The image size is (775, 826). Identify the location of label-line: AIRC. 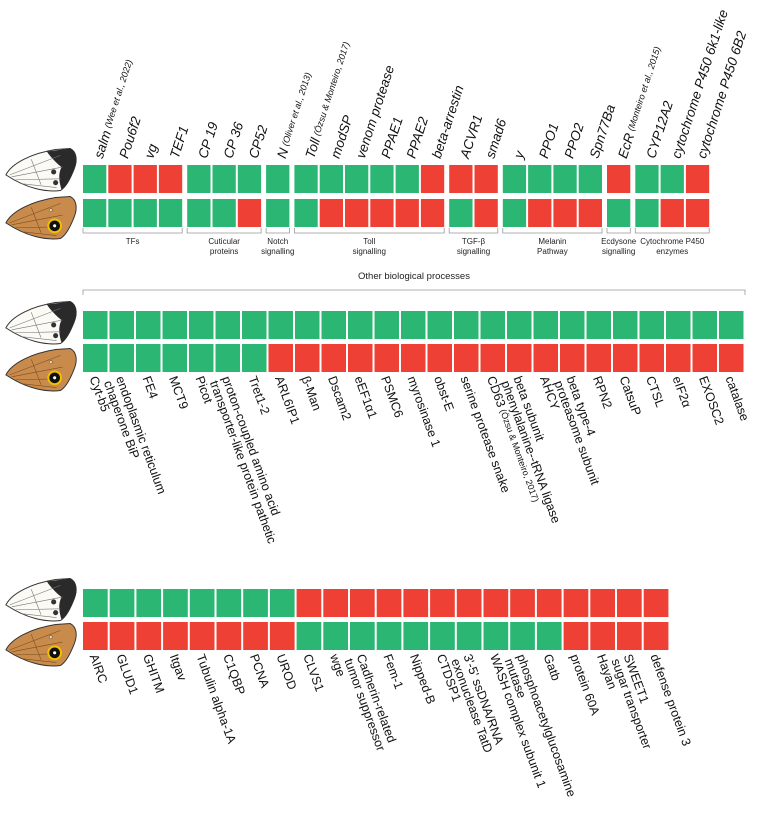
(97, 668).